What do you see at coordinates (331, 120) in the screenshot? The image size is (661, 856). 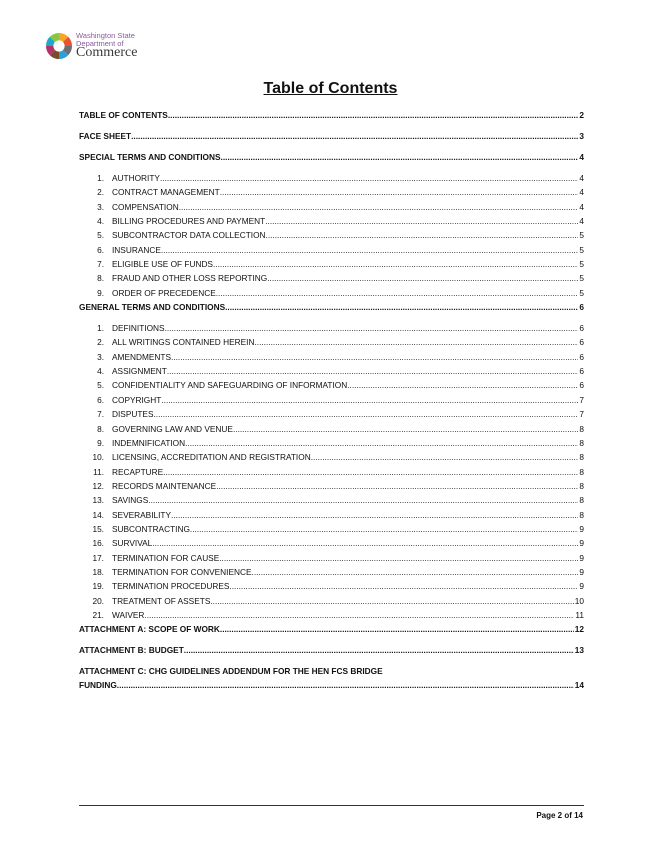 I see `toc-entry: TABLE OF CONTENTS 2` at bounding box center [331, 120].